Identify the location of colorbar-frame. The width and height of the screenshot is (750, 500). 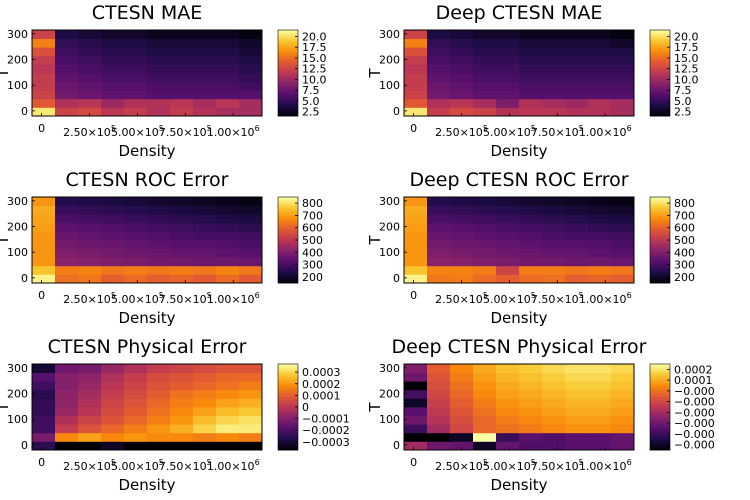
(288, 73).